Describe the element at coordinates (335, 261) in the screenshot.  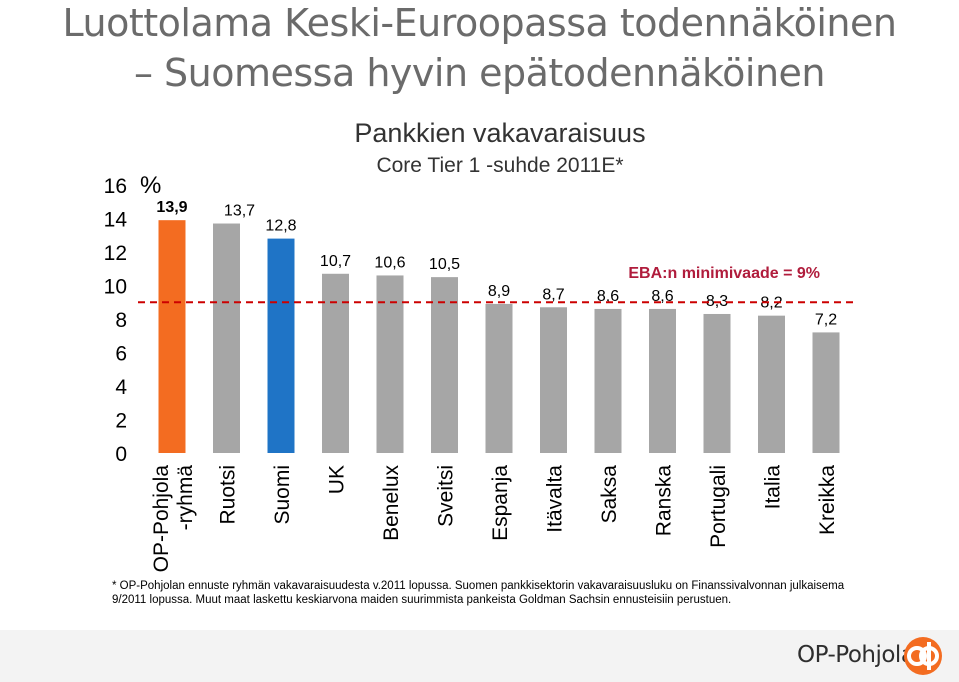
I see `bar-value-label: 10,7` at that location.